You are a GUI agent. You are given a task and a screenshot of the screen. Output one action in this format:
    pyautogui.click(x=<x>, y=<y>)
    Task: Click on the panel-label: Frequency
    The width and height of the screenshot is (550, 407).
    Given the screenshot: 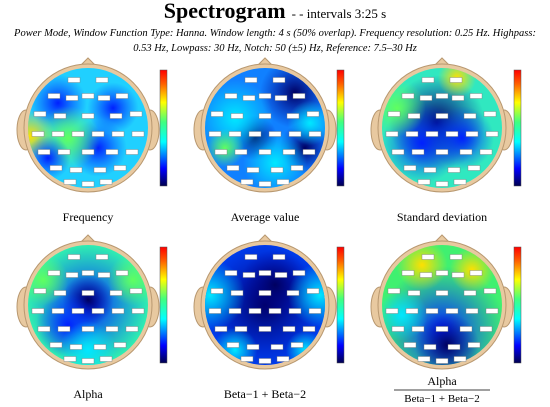 What is the action you would take?
    pyautogui.click(x=88, y=217)
    